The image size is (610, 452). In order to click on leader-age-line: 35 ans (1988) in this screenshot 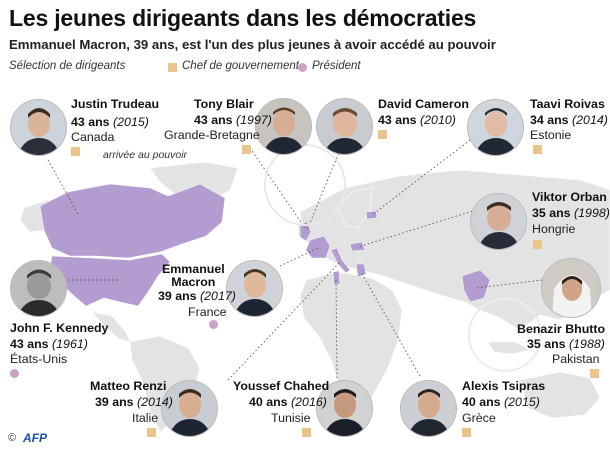, I will do `click(566, 344)`.